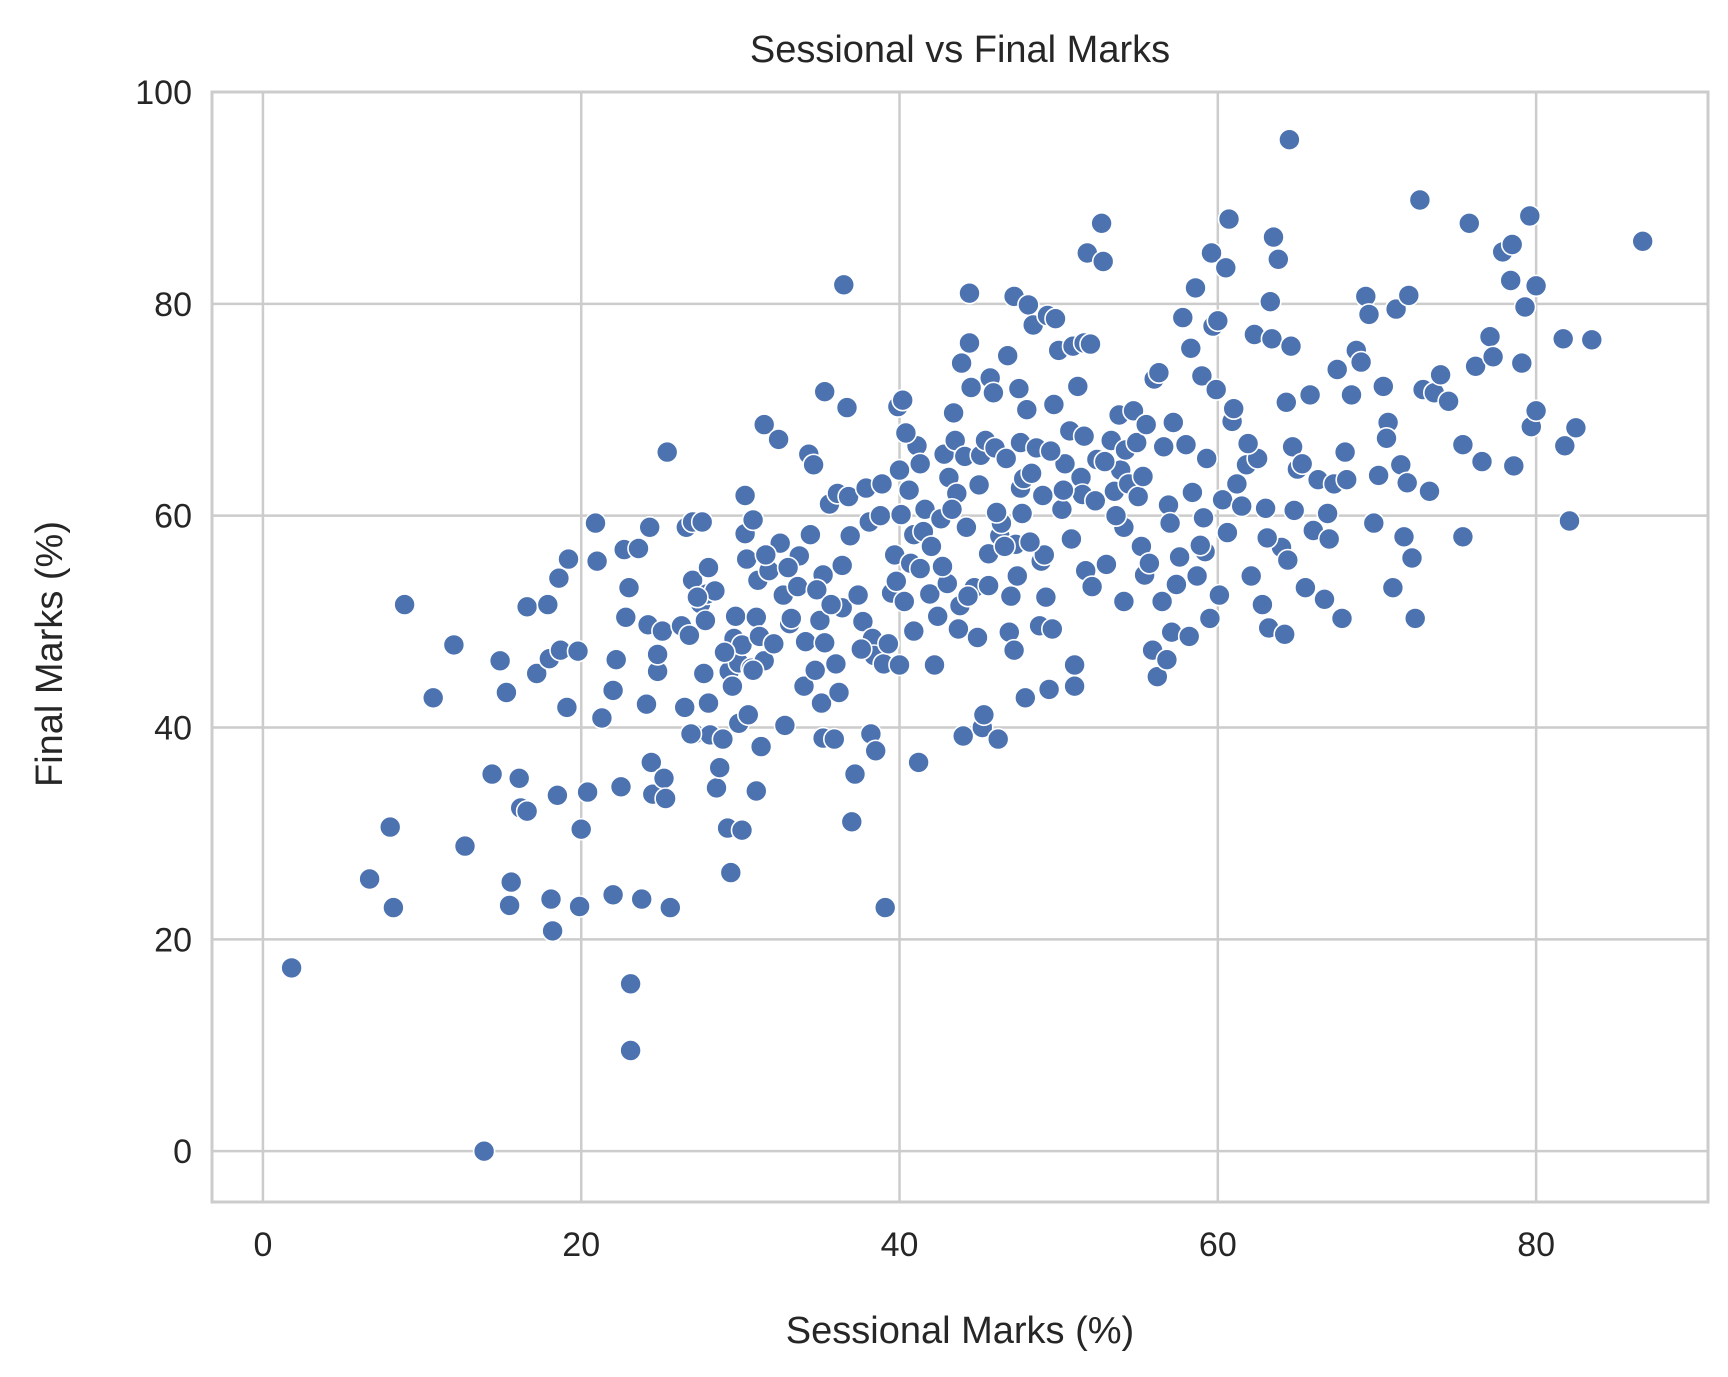  I want to click on x-axis-label: Sessional Marks (%), so click(960, 1331).